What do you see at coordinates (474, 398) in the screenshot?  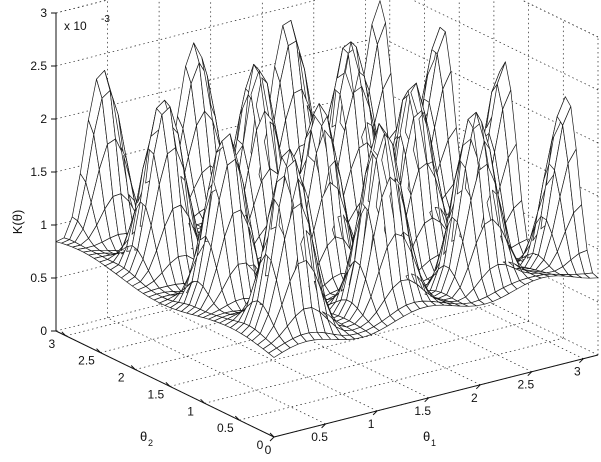 I see `x-tick-label: 2` at bounding box center [474, 398].